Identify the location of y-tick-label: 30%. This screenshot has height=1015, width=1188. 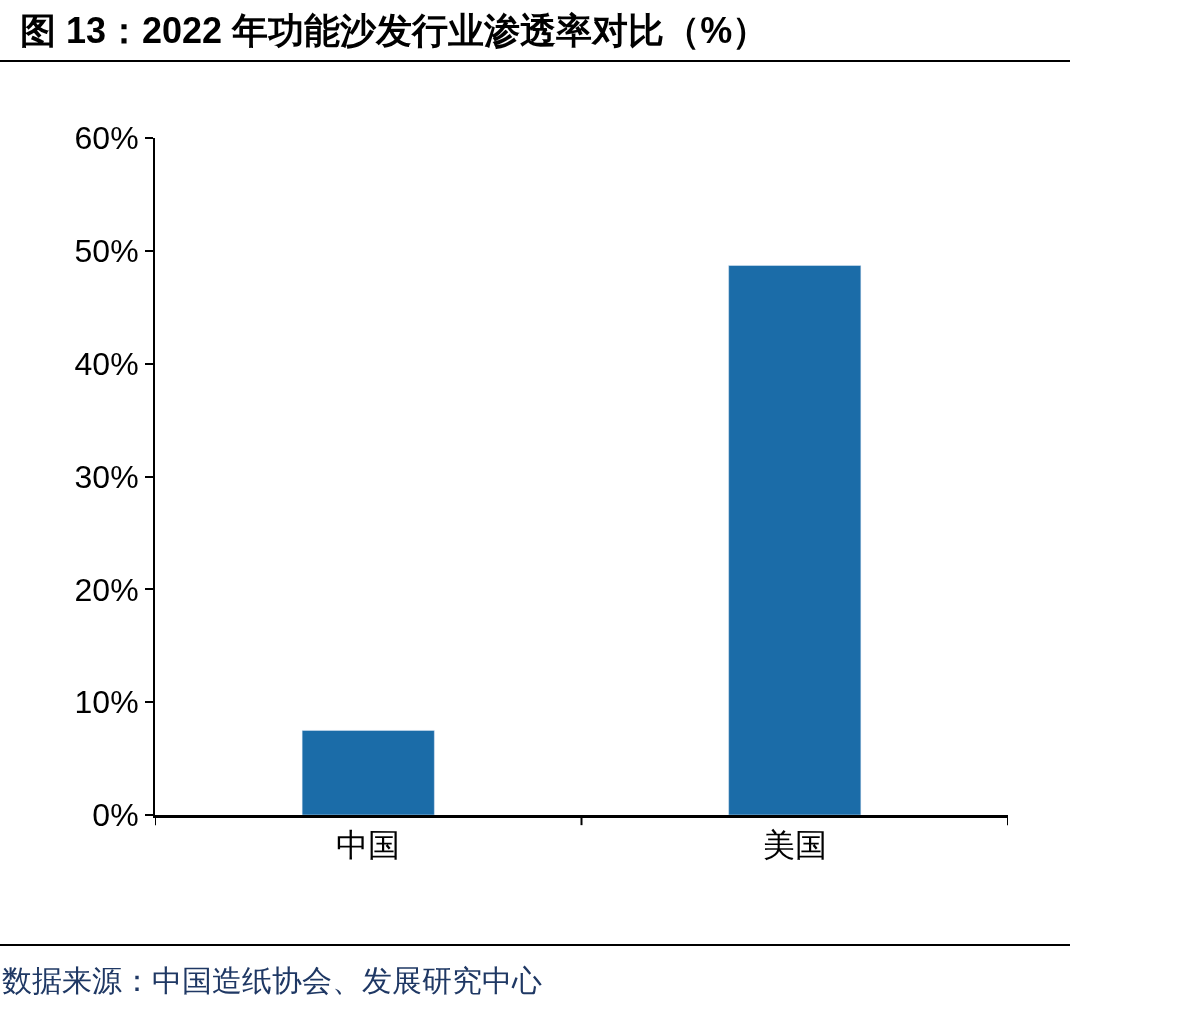
(106, 476).